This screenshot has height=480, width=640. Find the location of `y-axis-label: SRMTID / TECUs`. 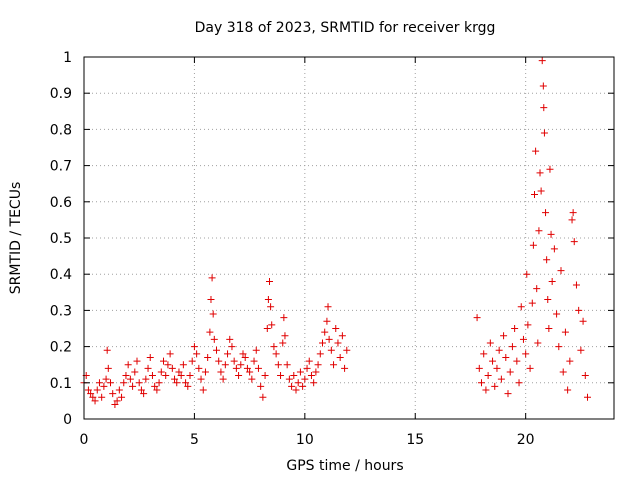

y-axis-label: SRMTID / TECUs is located at coordinates (16, 238).